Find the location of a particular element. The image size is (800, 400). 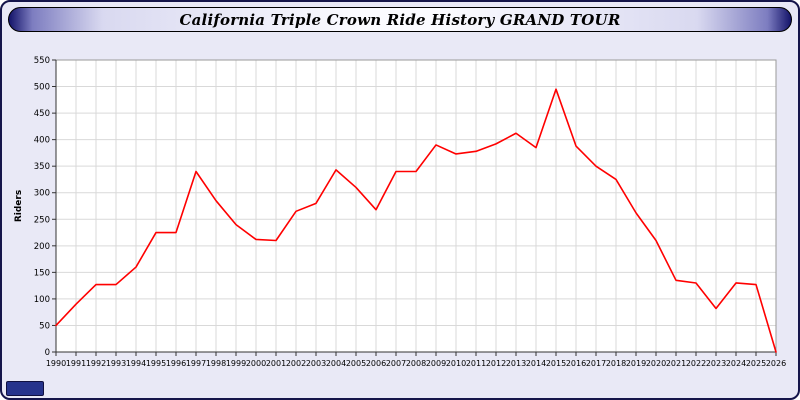

svg-text: 1990 is located at coordinates (56, 363).